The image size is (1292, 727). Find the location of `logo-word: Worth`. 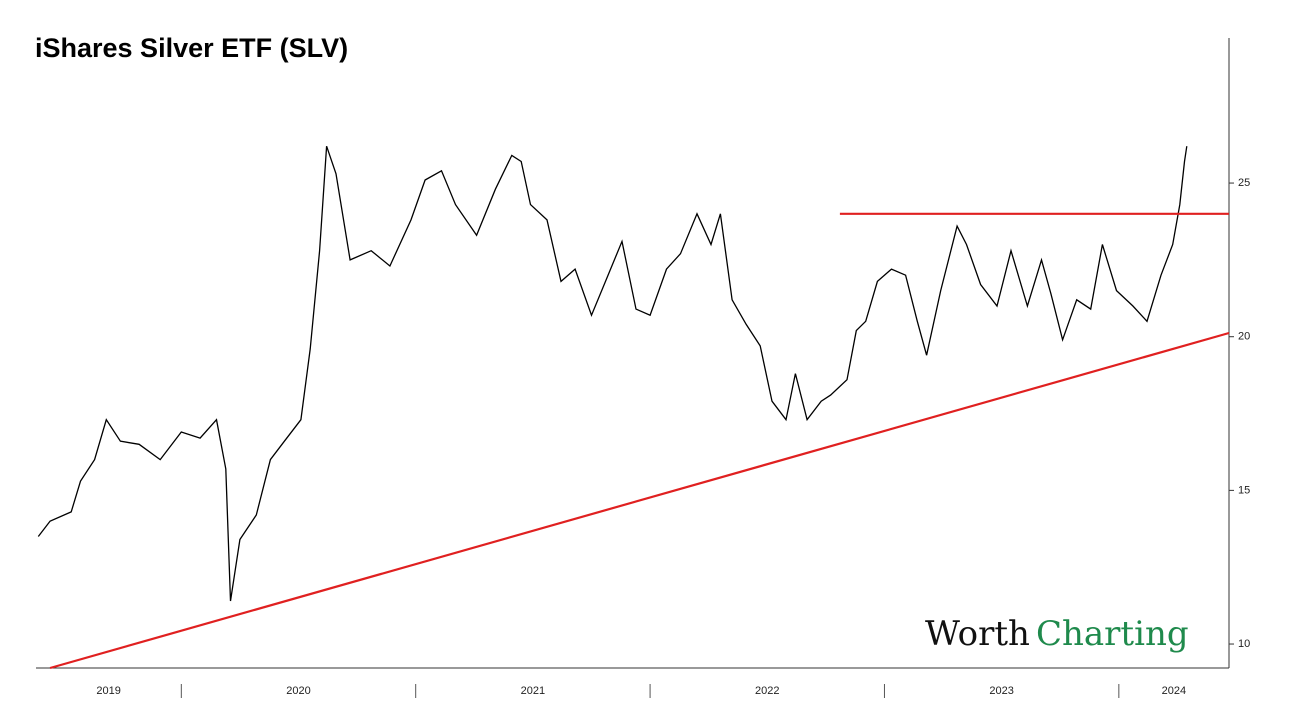

logo-word: Worth is located at coordinates (977, 634).